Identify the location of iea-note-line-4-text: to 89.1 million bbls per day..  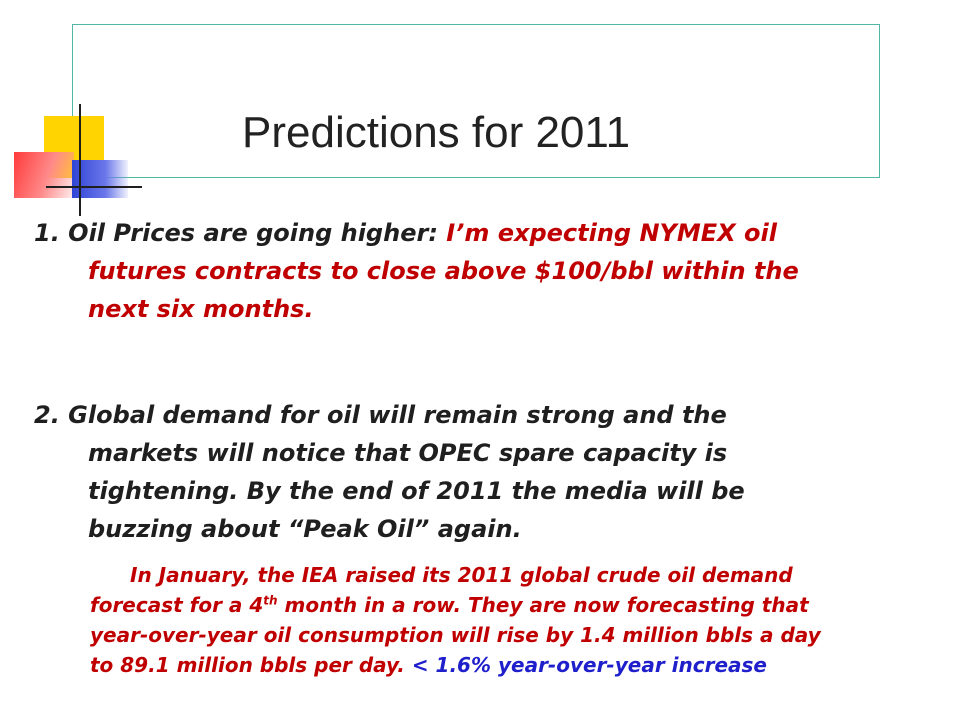
(247, 665).